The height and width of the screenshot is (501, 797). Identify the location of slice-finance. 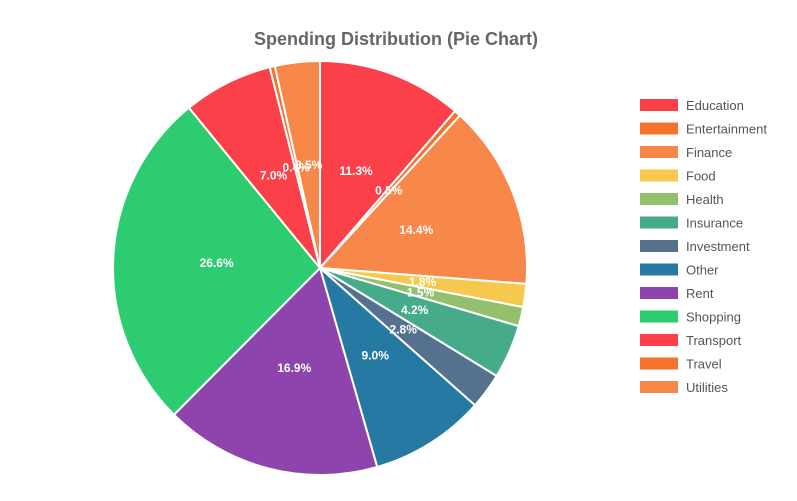
(422, 200).